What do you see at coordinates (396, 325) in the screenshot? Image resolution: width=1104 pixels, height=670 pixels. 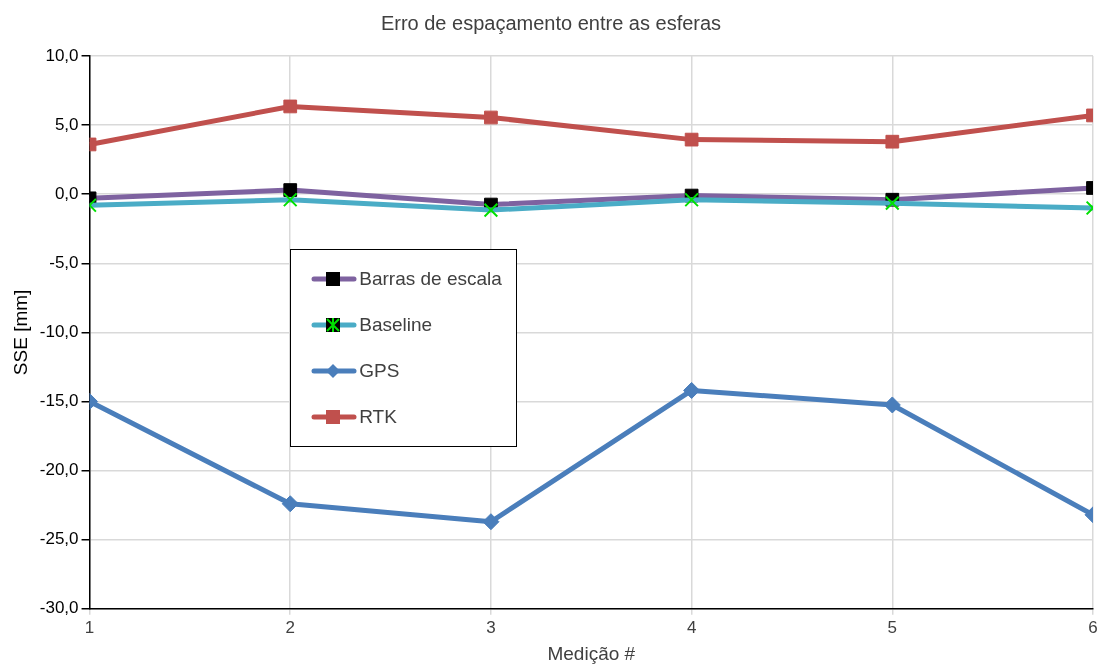 I see `legend-label: Baseline` at bounding box center [396, 325].